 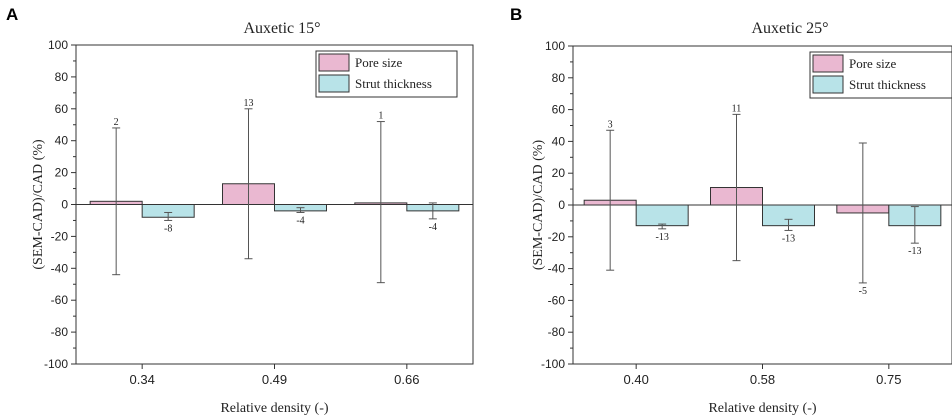 I want to click on x-tick-label: 0.58, so click(x=762, y=379).